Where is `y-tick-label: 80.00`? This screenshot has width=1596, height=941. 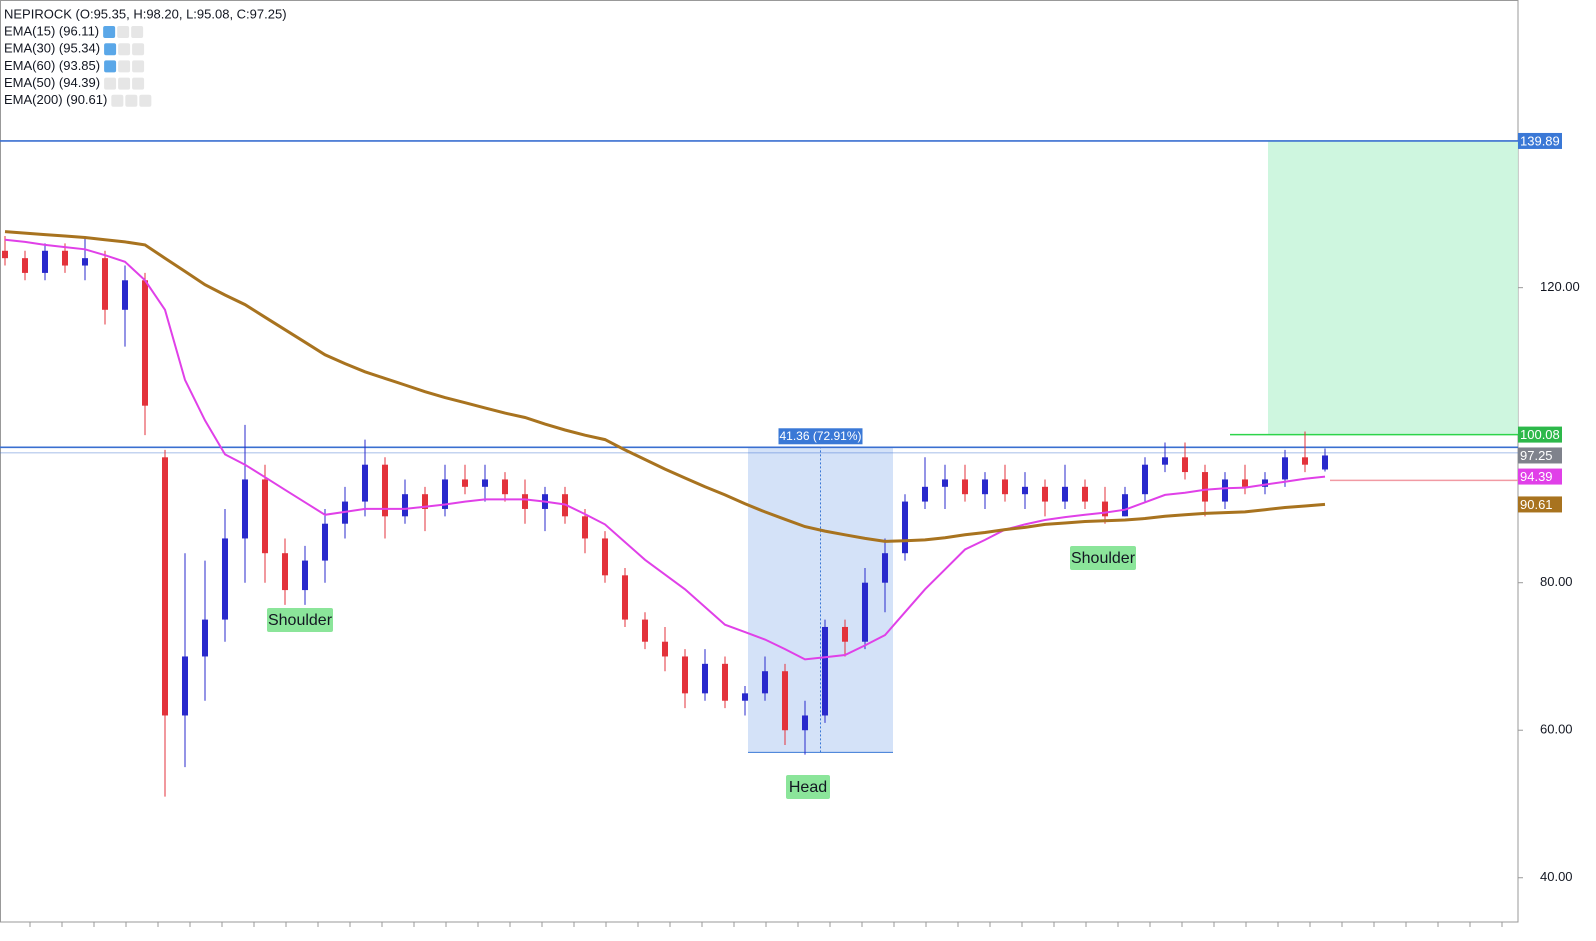
y-tick-label: 80.00 is located at coordinates (1556, 581).